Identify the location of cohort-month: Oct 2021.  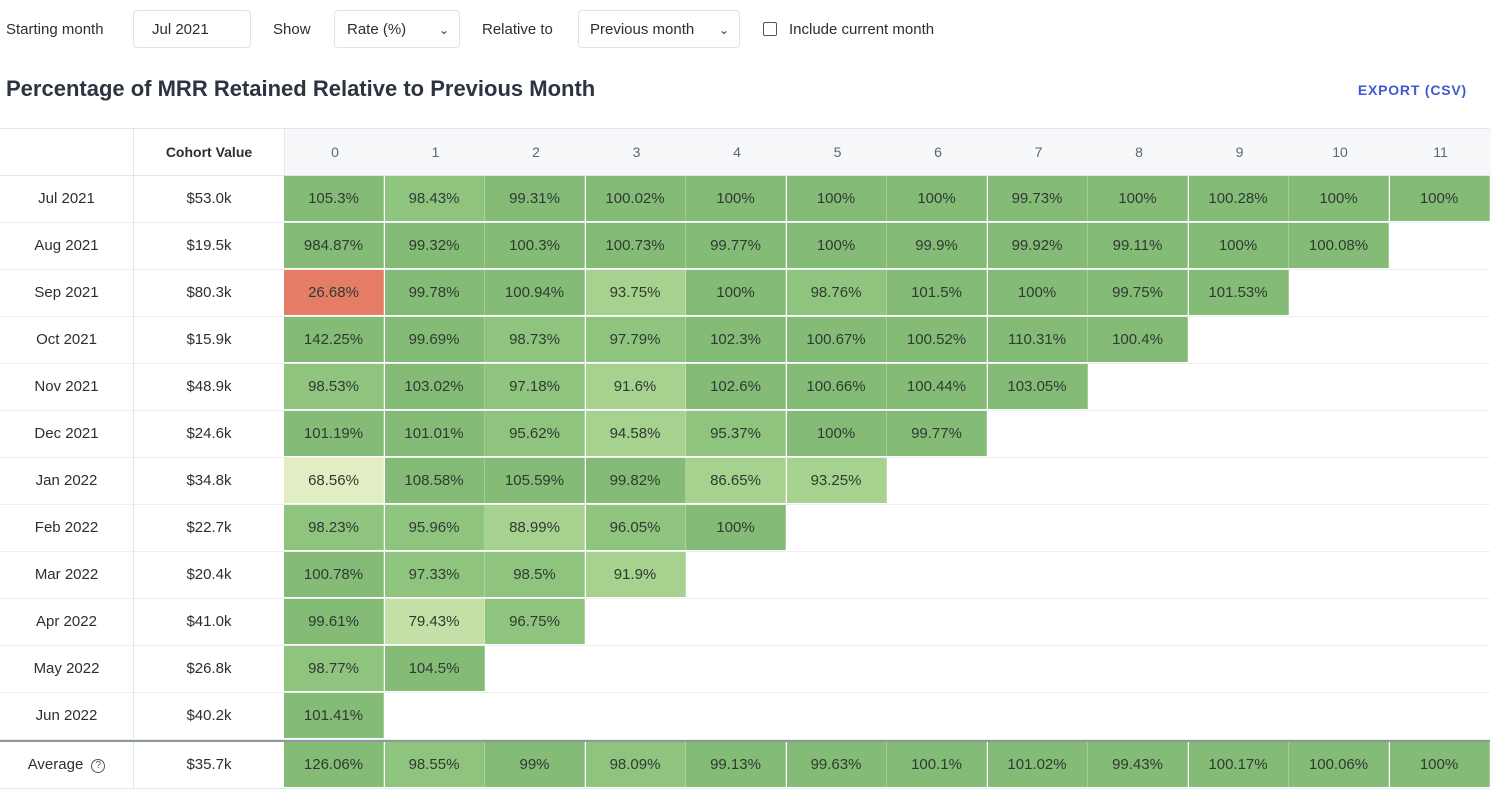
(66, 340).